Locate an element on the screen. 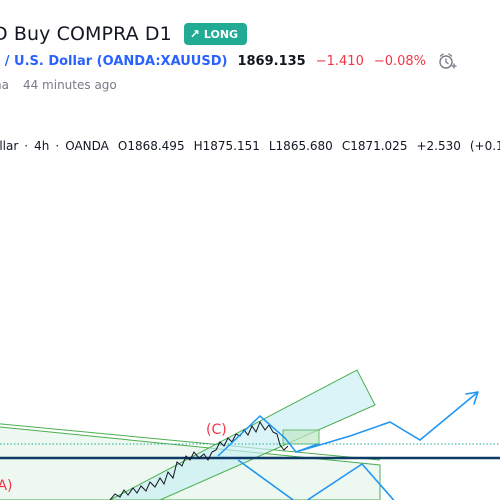 The width and height of the screenshot is (500, 500). projection-arrowhead is located at coordinates (472, 398).